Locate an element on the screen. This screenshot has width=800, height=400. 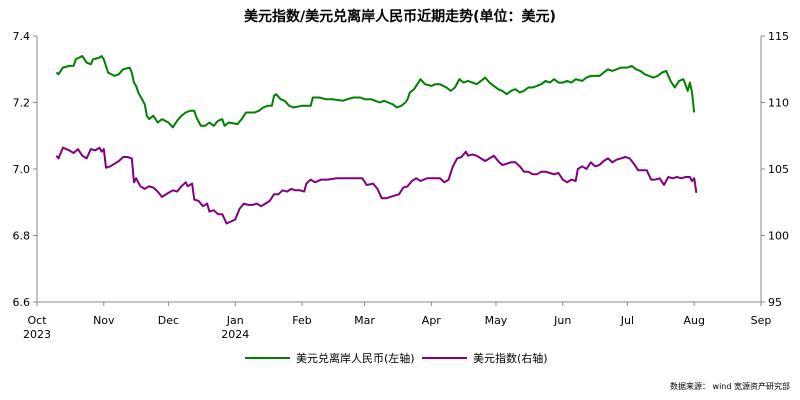
legend: 美元兑离岸人民币(左轴) 美元指数(右轴) is located at coordinates (396, 358).